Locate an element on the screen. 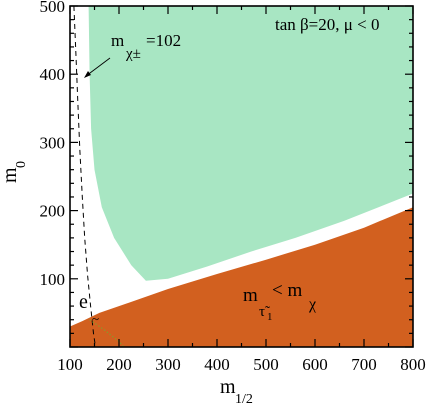  y-tick-label: 500 is located at coordinates (53, 8).